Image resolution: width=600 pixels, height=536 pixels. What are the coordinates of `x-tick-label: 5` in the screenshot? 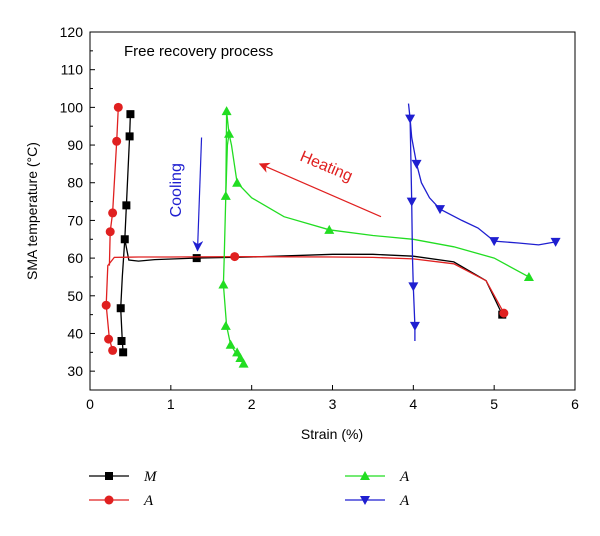 It's located at (494, 404).